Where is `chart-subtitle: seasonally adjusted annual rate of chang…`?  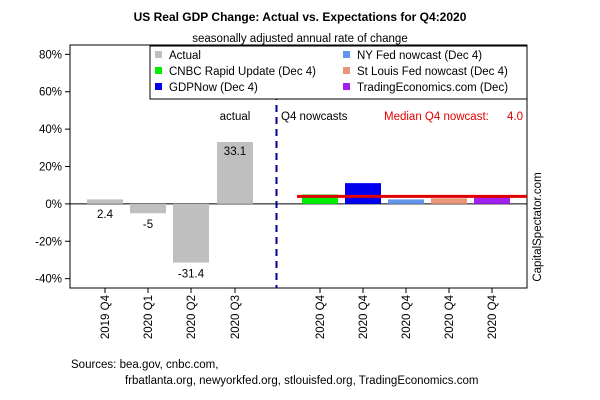
chart-subtitle: seasonally adjusted annual rate of chang… is located at coordinates (299, 39).